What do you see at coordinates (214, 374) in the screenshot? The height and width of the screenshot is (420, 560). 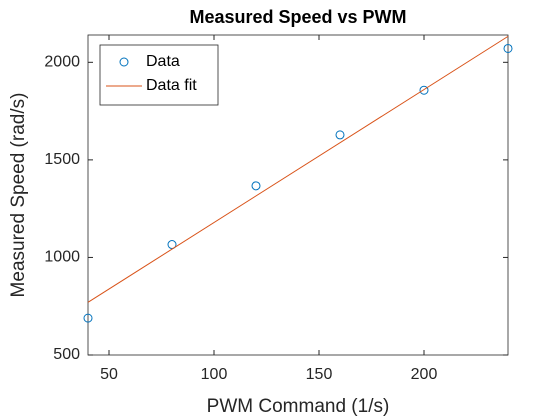 I see `x-tick-label: 100` at bounding box center [214, 374].